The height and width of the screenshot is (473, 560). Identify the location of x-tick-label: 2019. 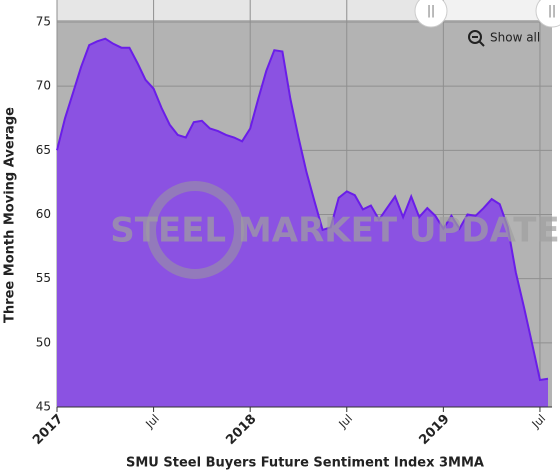
(434, 430).